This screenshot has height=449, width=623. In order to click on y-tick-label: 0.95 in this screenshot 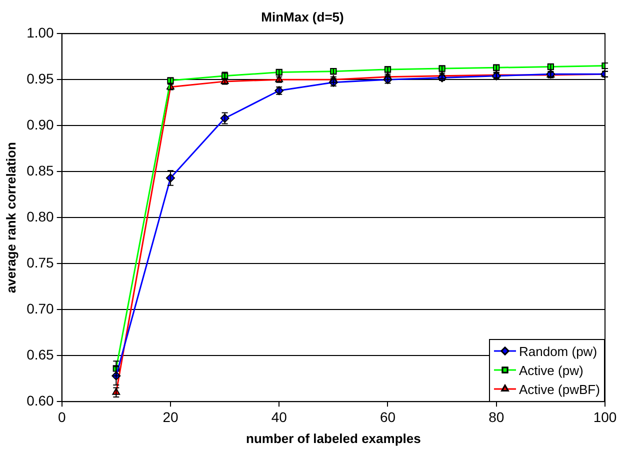, I will do `click(40, 78)`.